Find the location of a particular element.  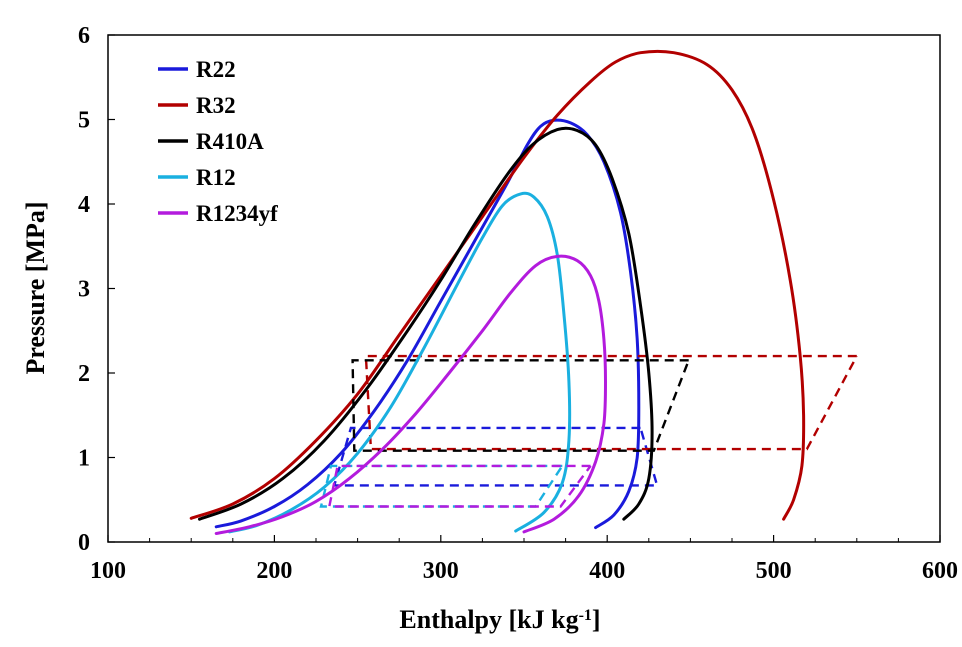

x-tick-label-3: 400 is located at coordinates (607, 571).